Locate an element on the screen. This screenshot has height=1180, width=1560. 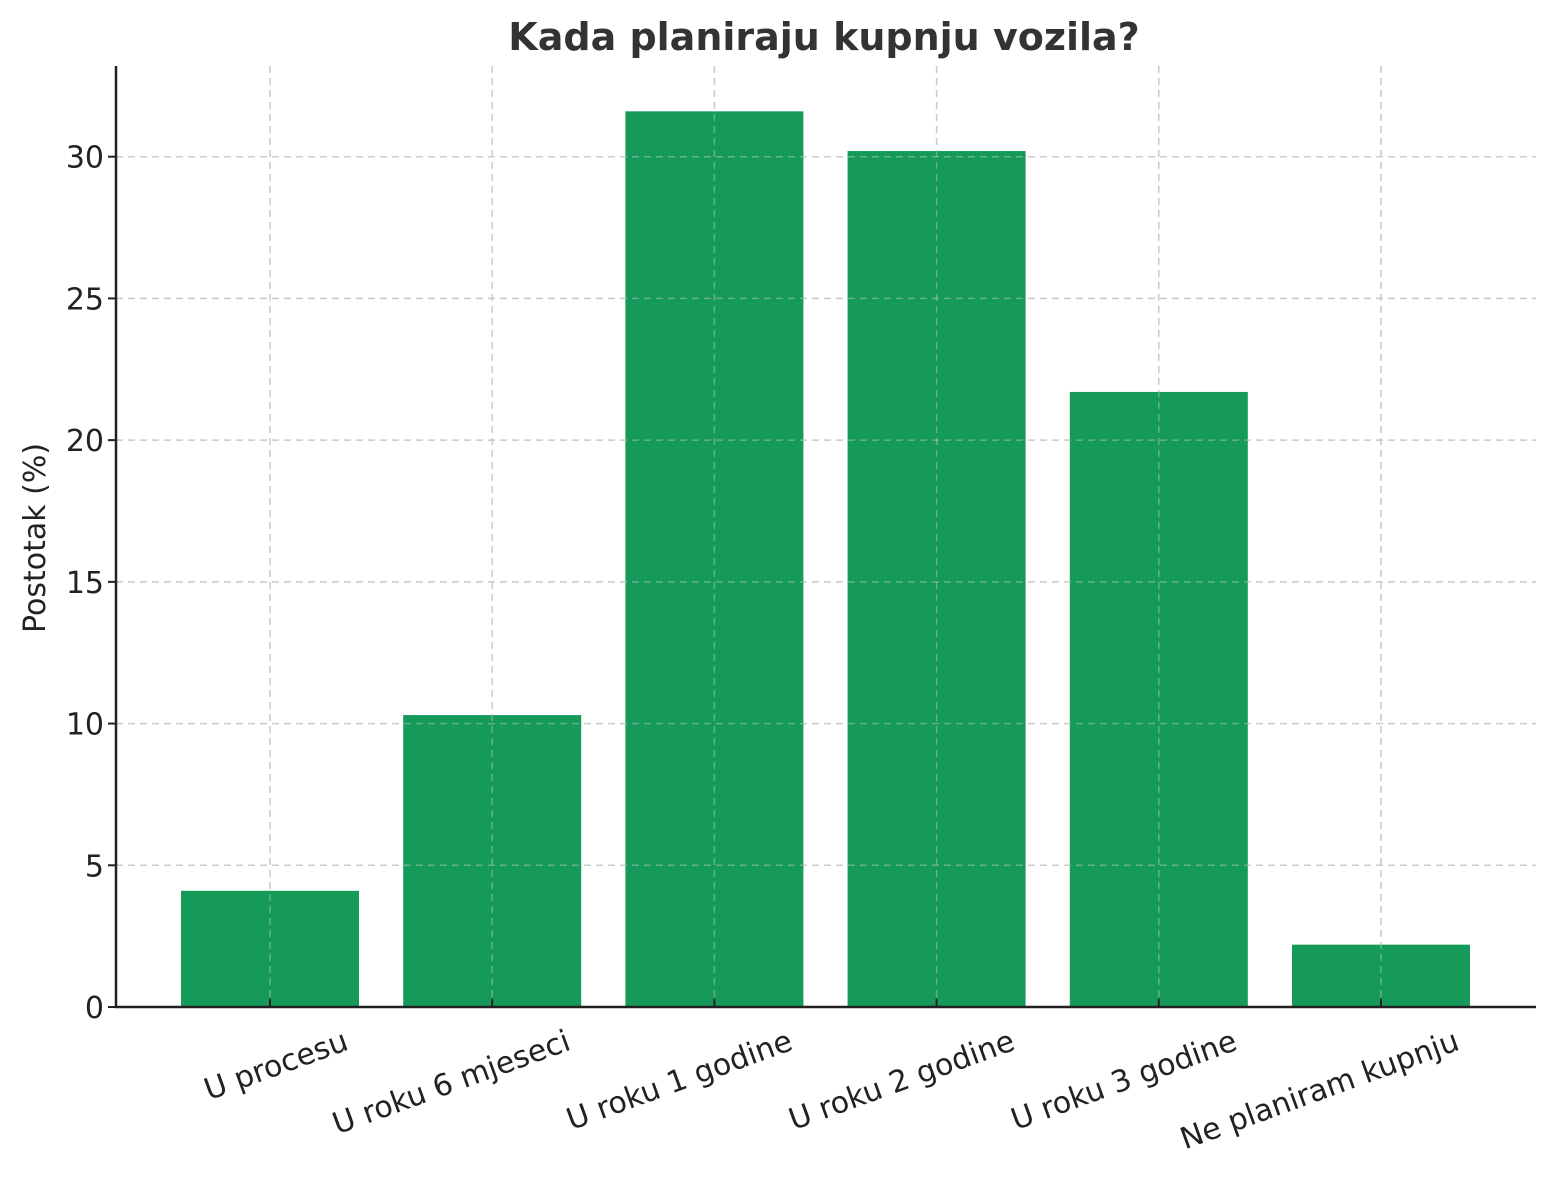
y-axis-label: Postotak (%) is located at coordinates (35, 538).